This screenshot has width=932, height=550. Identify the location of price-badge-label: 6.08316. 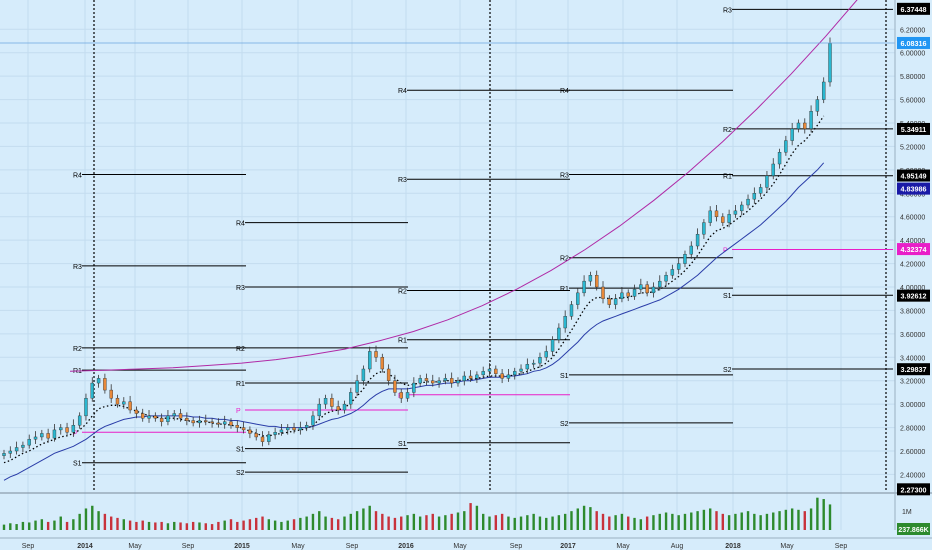
(914, 43).